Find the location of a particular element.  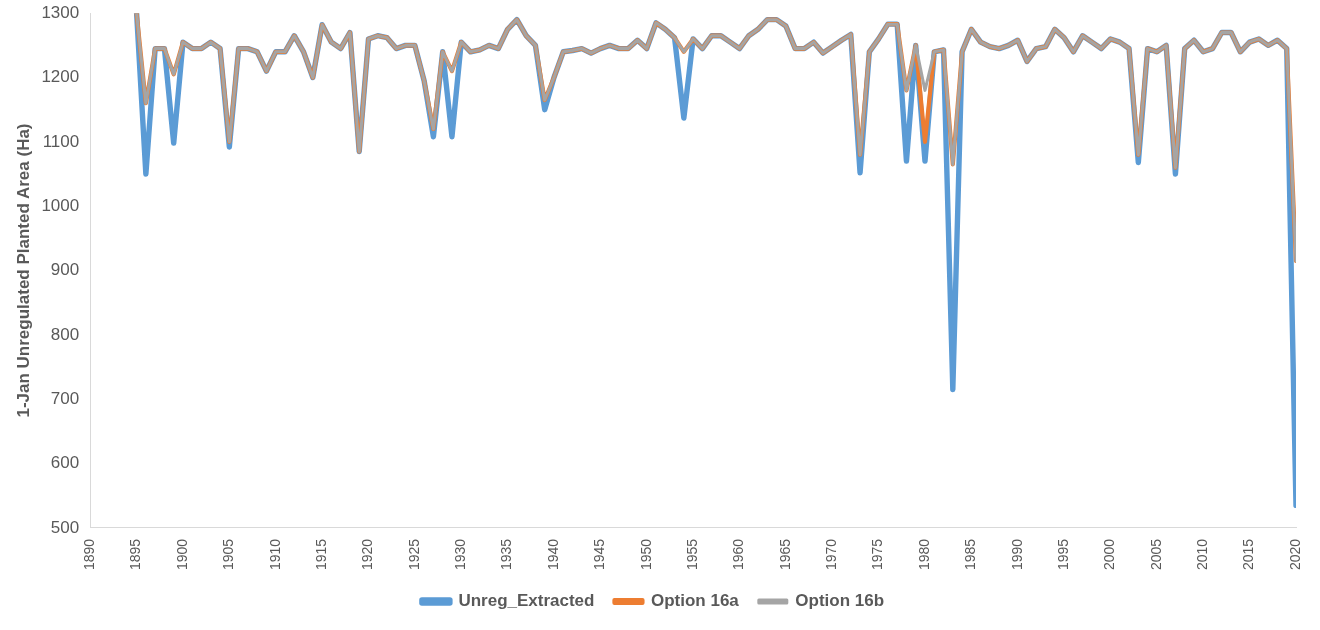

x-tick-label: 1970 is located at coordinates (831, 554).